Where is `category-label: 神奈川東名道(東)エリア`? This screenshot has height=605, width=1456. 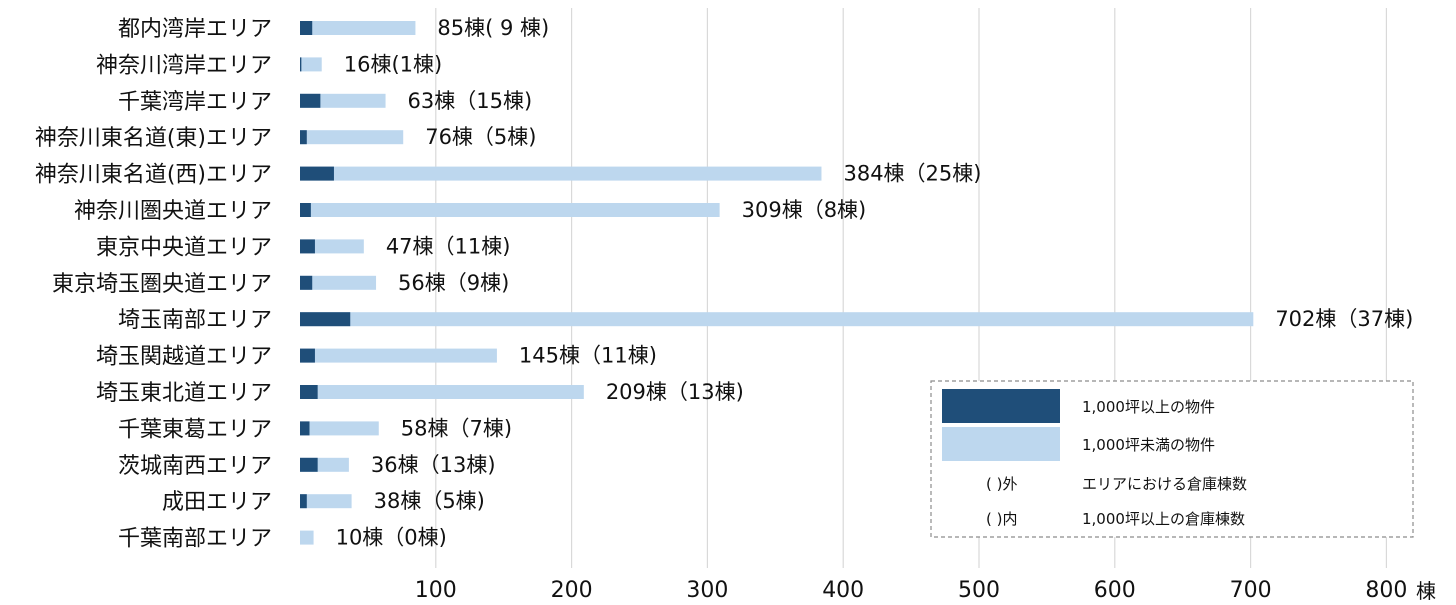 category-label: 神奈川東名道(東)エリア is located at coordinates (153, 138).